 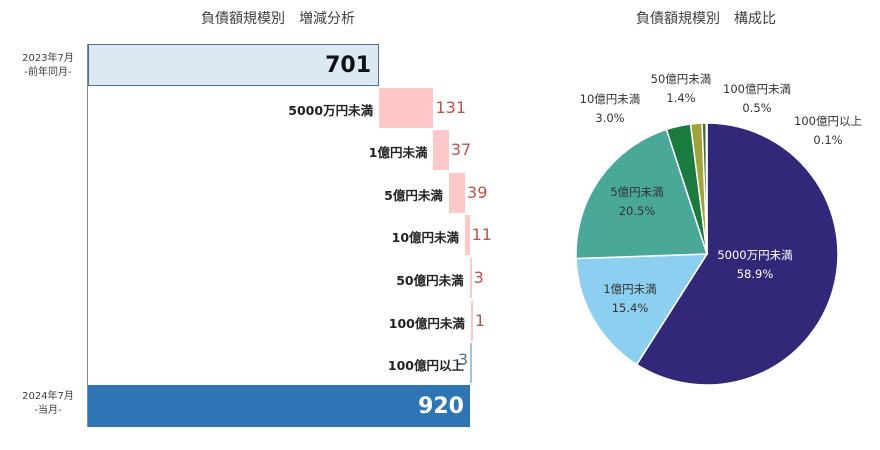 What do you see at coordinates (48, 58) in the screenshot?
I see `start-period-line1: 2023年7月` at bounding box center [48, 58].